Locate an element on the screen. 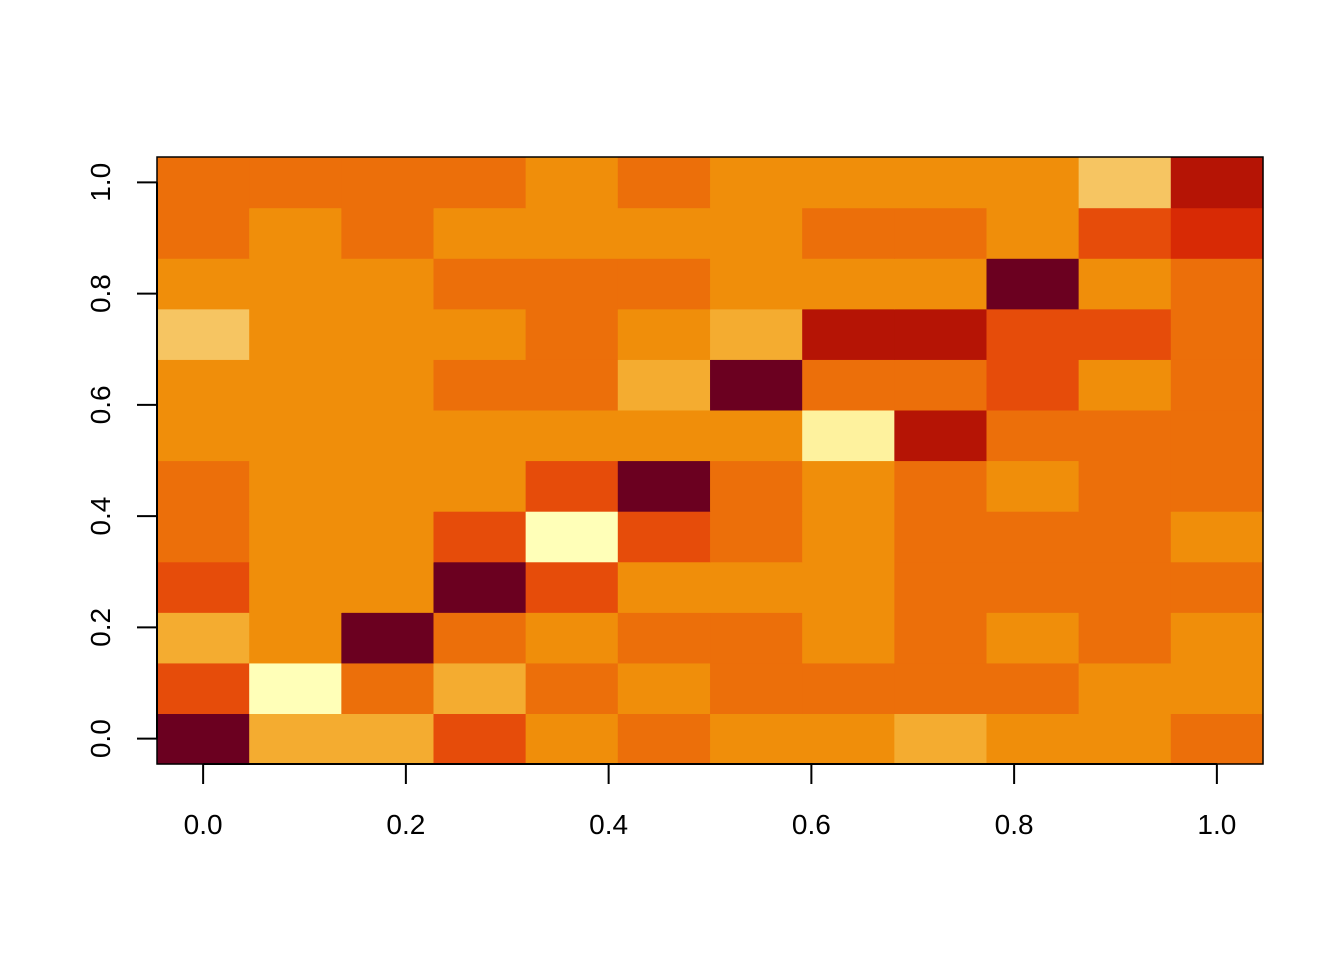  y-tick-label: 0.2 is located at coordinates (100, 627).